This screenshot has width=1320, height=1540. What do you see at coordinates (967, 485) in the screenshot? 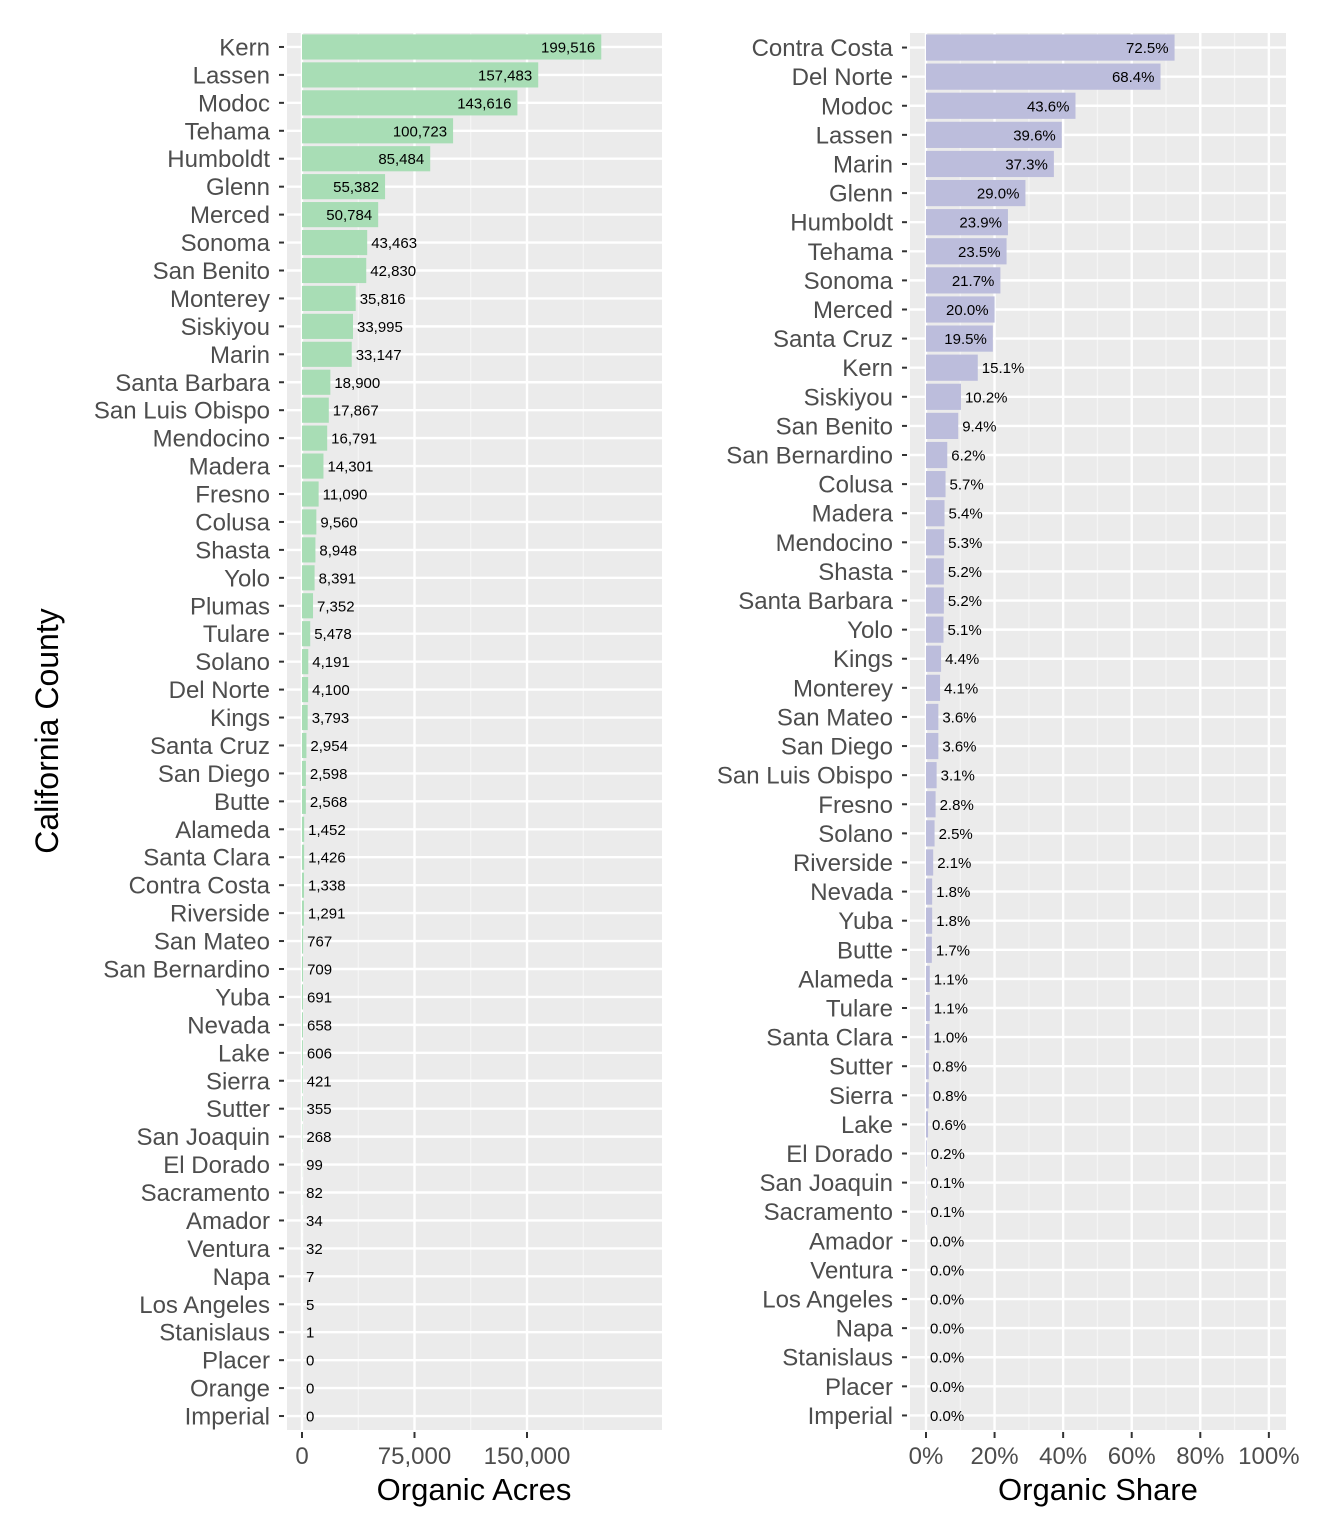
I see `bar-value-label: 5.7%` at bounding box center [967, 485].